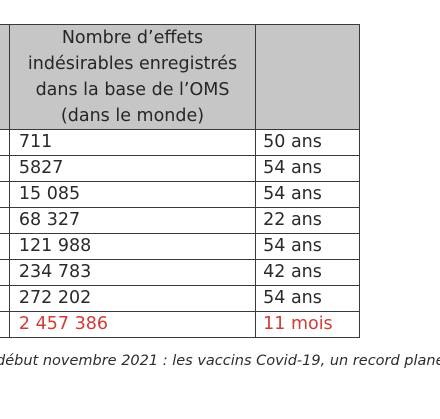 The image size is (440, 419). I want to click on effects-count-cell: 68 327, so click(132, 220).